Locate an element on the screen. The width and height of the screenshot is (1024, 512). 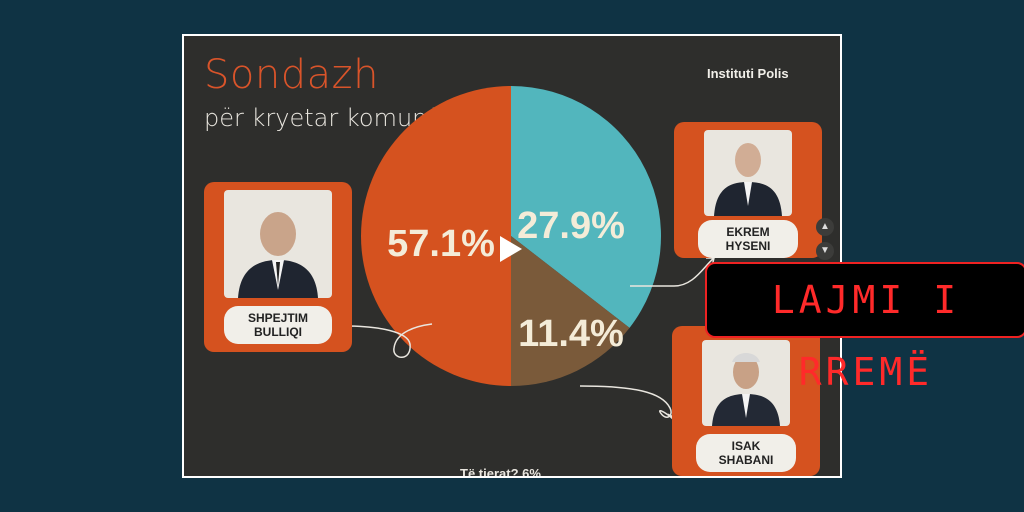
candidate-card-shabani: ISAK SHABANI is located at coordinates (746, 401).